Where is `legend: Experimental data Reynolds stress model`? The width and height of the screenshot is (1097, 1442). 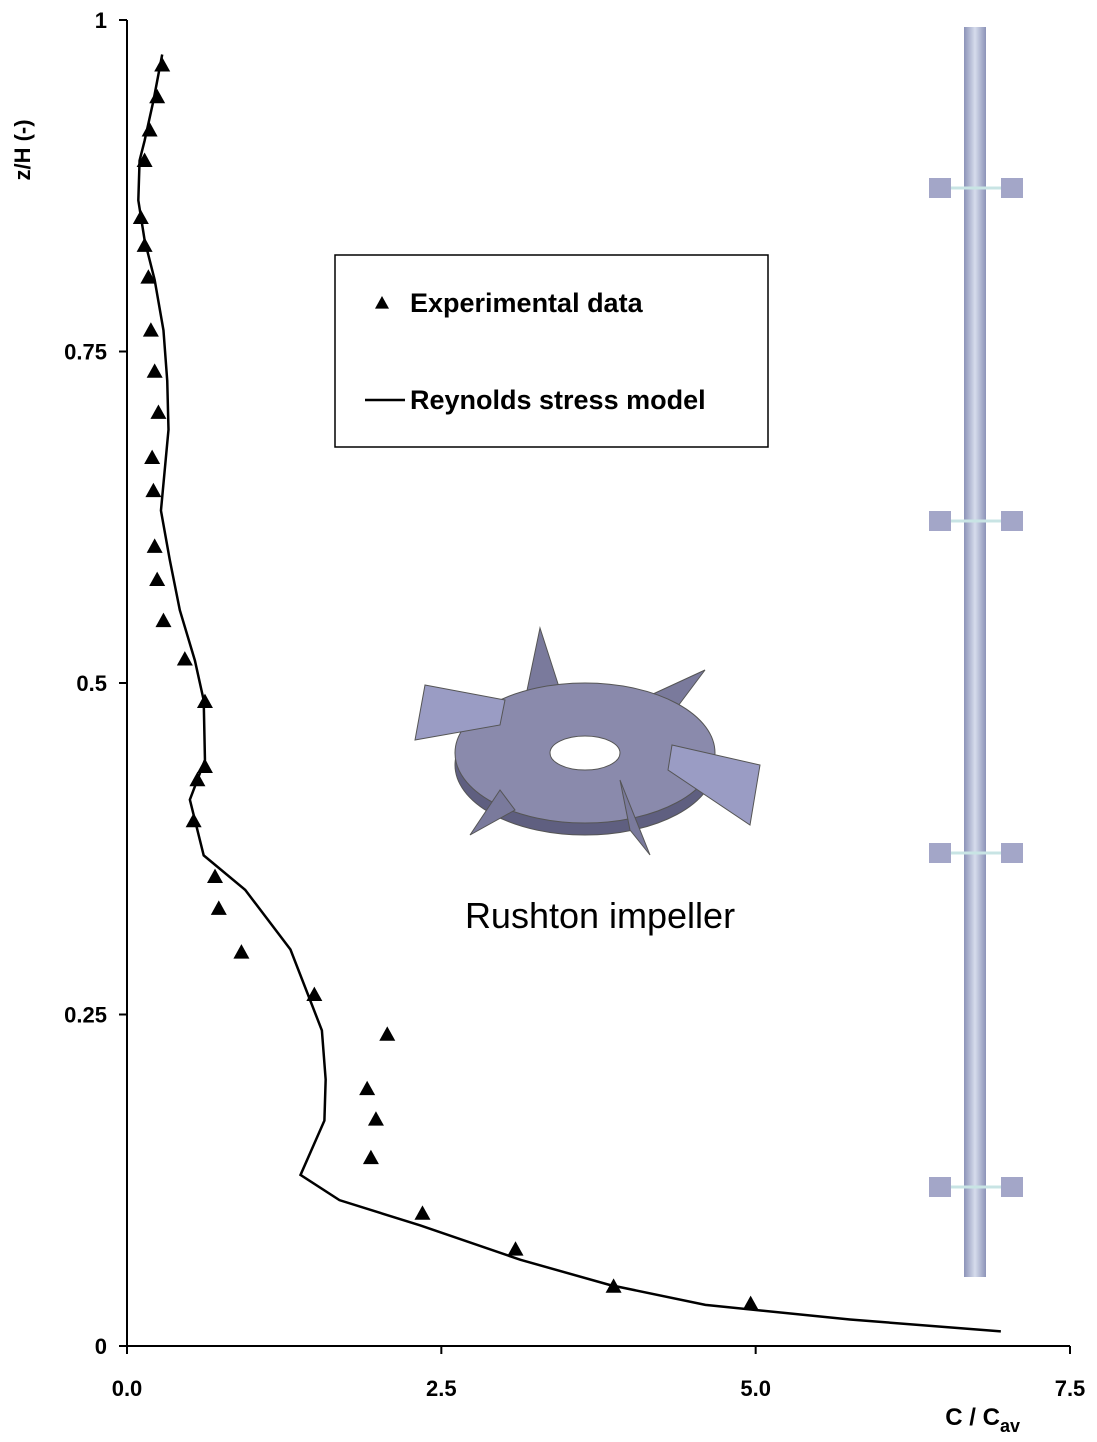 legend: Experimental data Reynolds stress model is located at coordinates (551, 351).